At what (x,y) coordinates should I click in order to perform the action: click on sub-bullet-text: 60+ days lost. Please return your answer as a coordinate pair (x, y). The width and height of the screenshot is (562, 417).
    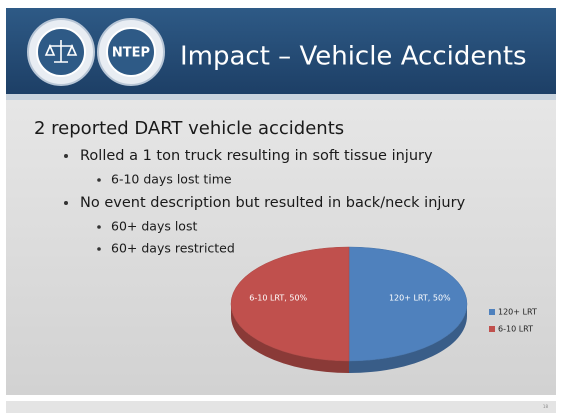
    Looking at the image, I should click on (154, 226).